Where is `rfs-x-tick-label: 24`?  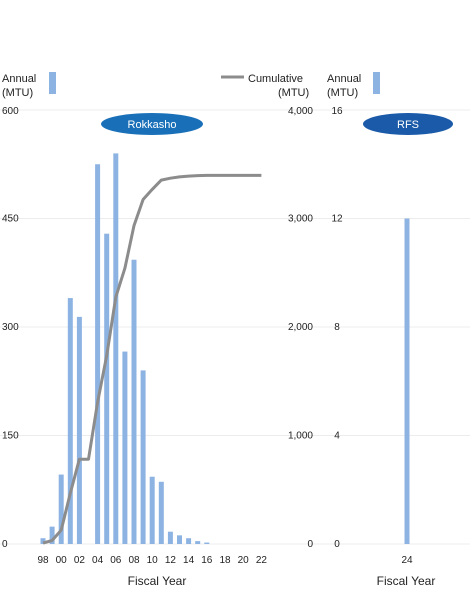
rfs-x-tick-label: 24 is located at coordinates (407, 560).